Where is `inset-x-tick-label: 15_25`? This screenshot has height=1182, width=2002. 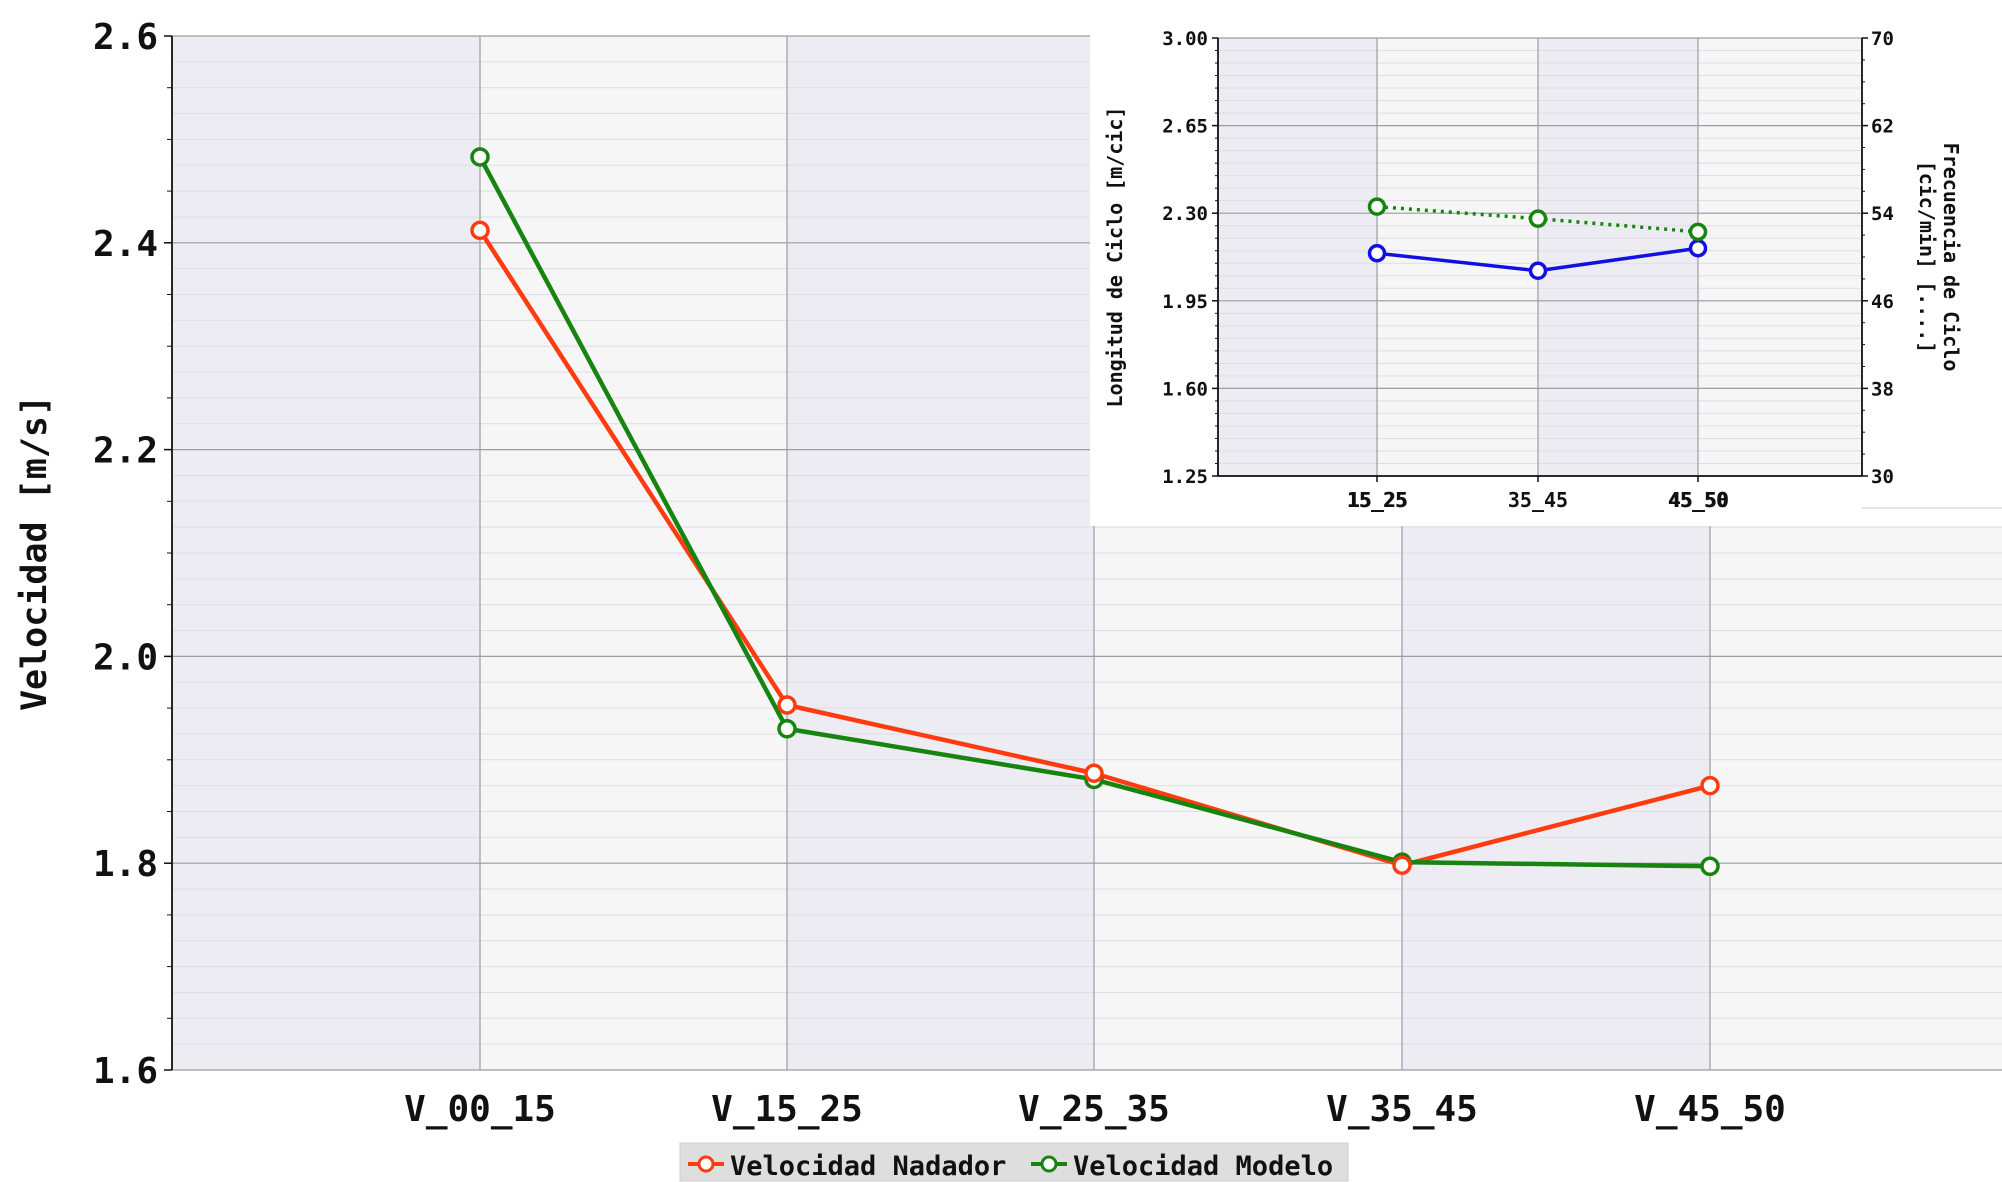
inset-x-tick-label: 15_25 is located at coordinates (1377, 500).